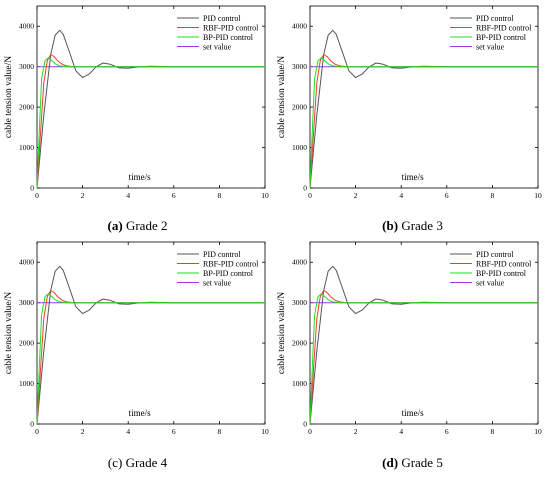 This screenshot has height=481, width=550. What do you see at coordinates (390, 225) in the screenshot?
I see `caption-b-letter: (b)` at bounding box center [390, 225].